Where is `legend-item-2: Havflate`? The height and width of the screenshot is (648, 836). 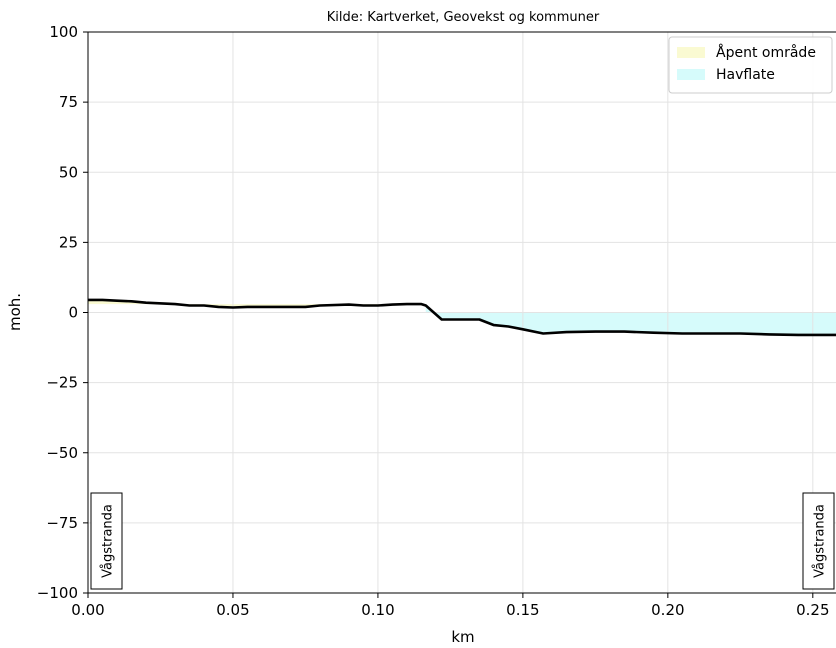 legend-item-2: Havflate is located at coordinates (726, 75).